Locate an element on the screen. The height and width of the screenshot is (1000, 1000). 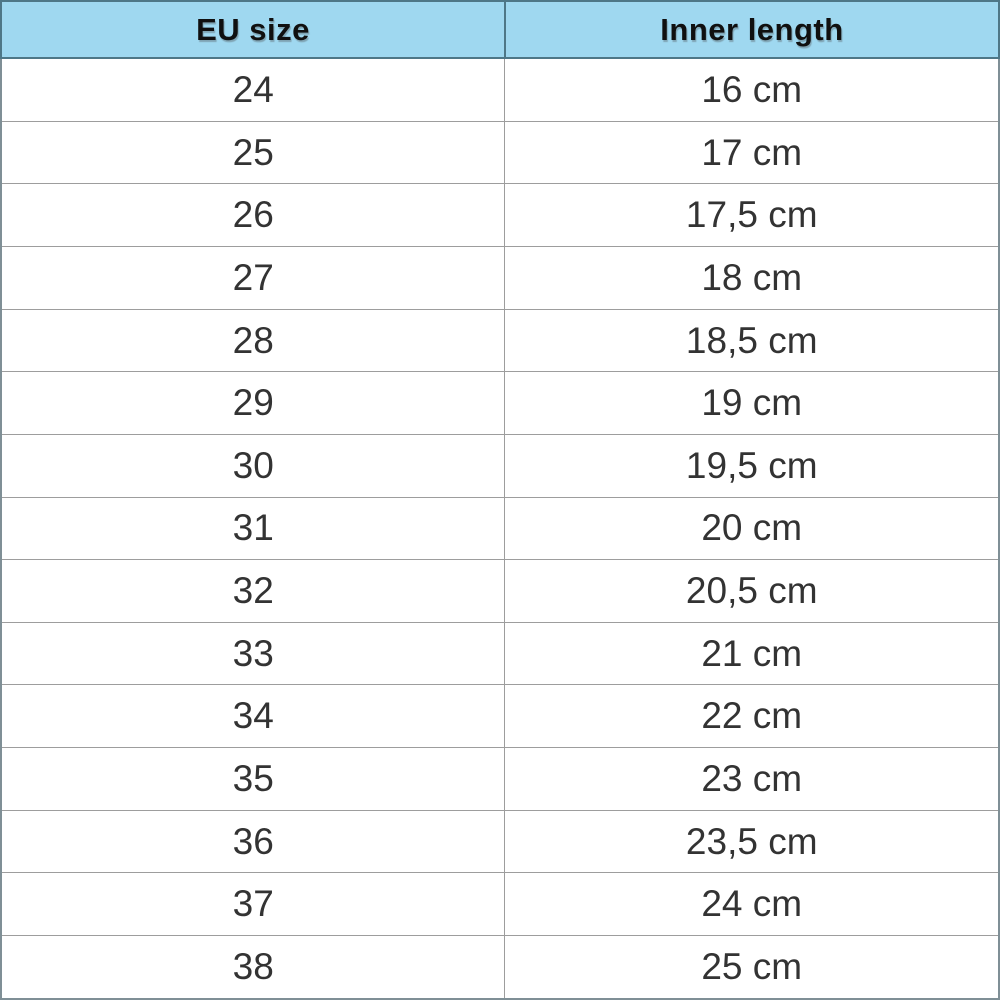
table-row: 27 18 cm is located at coordinates (500, 278).